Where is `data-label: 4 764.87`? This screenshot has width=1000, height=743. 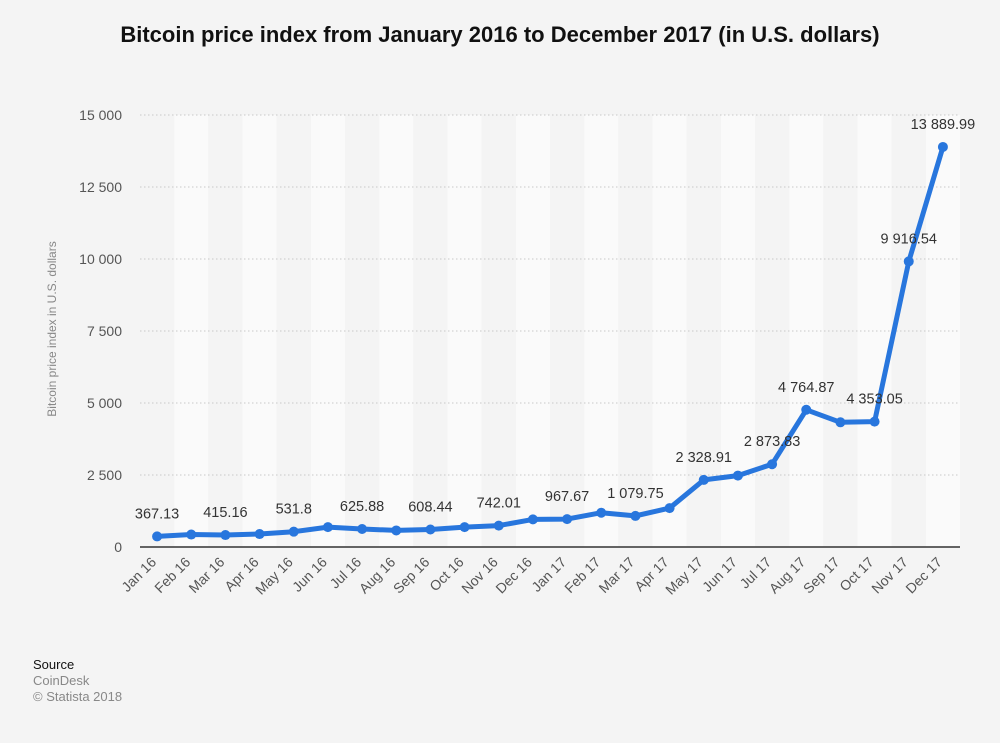
data-label: 4 764.87 is located at coordinates (806, 388).